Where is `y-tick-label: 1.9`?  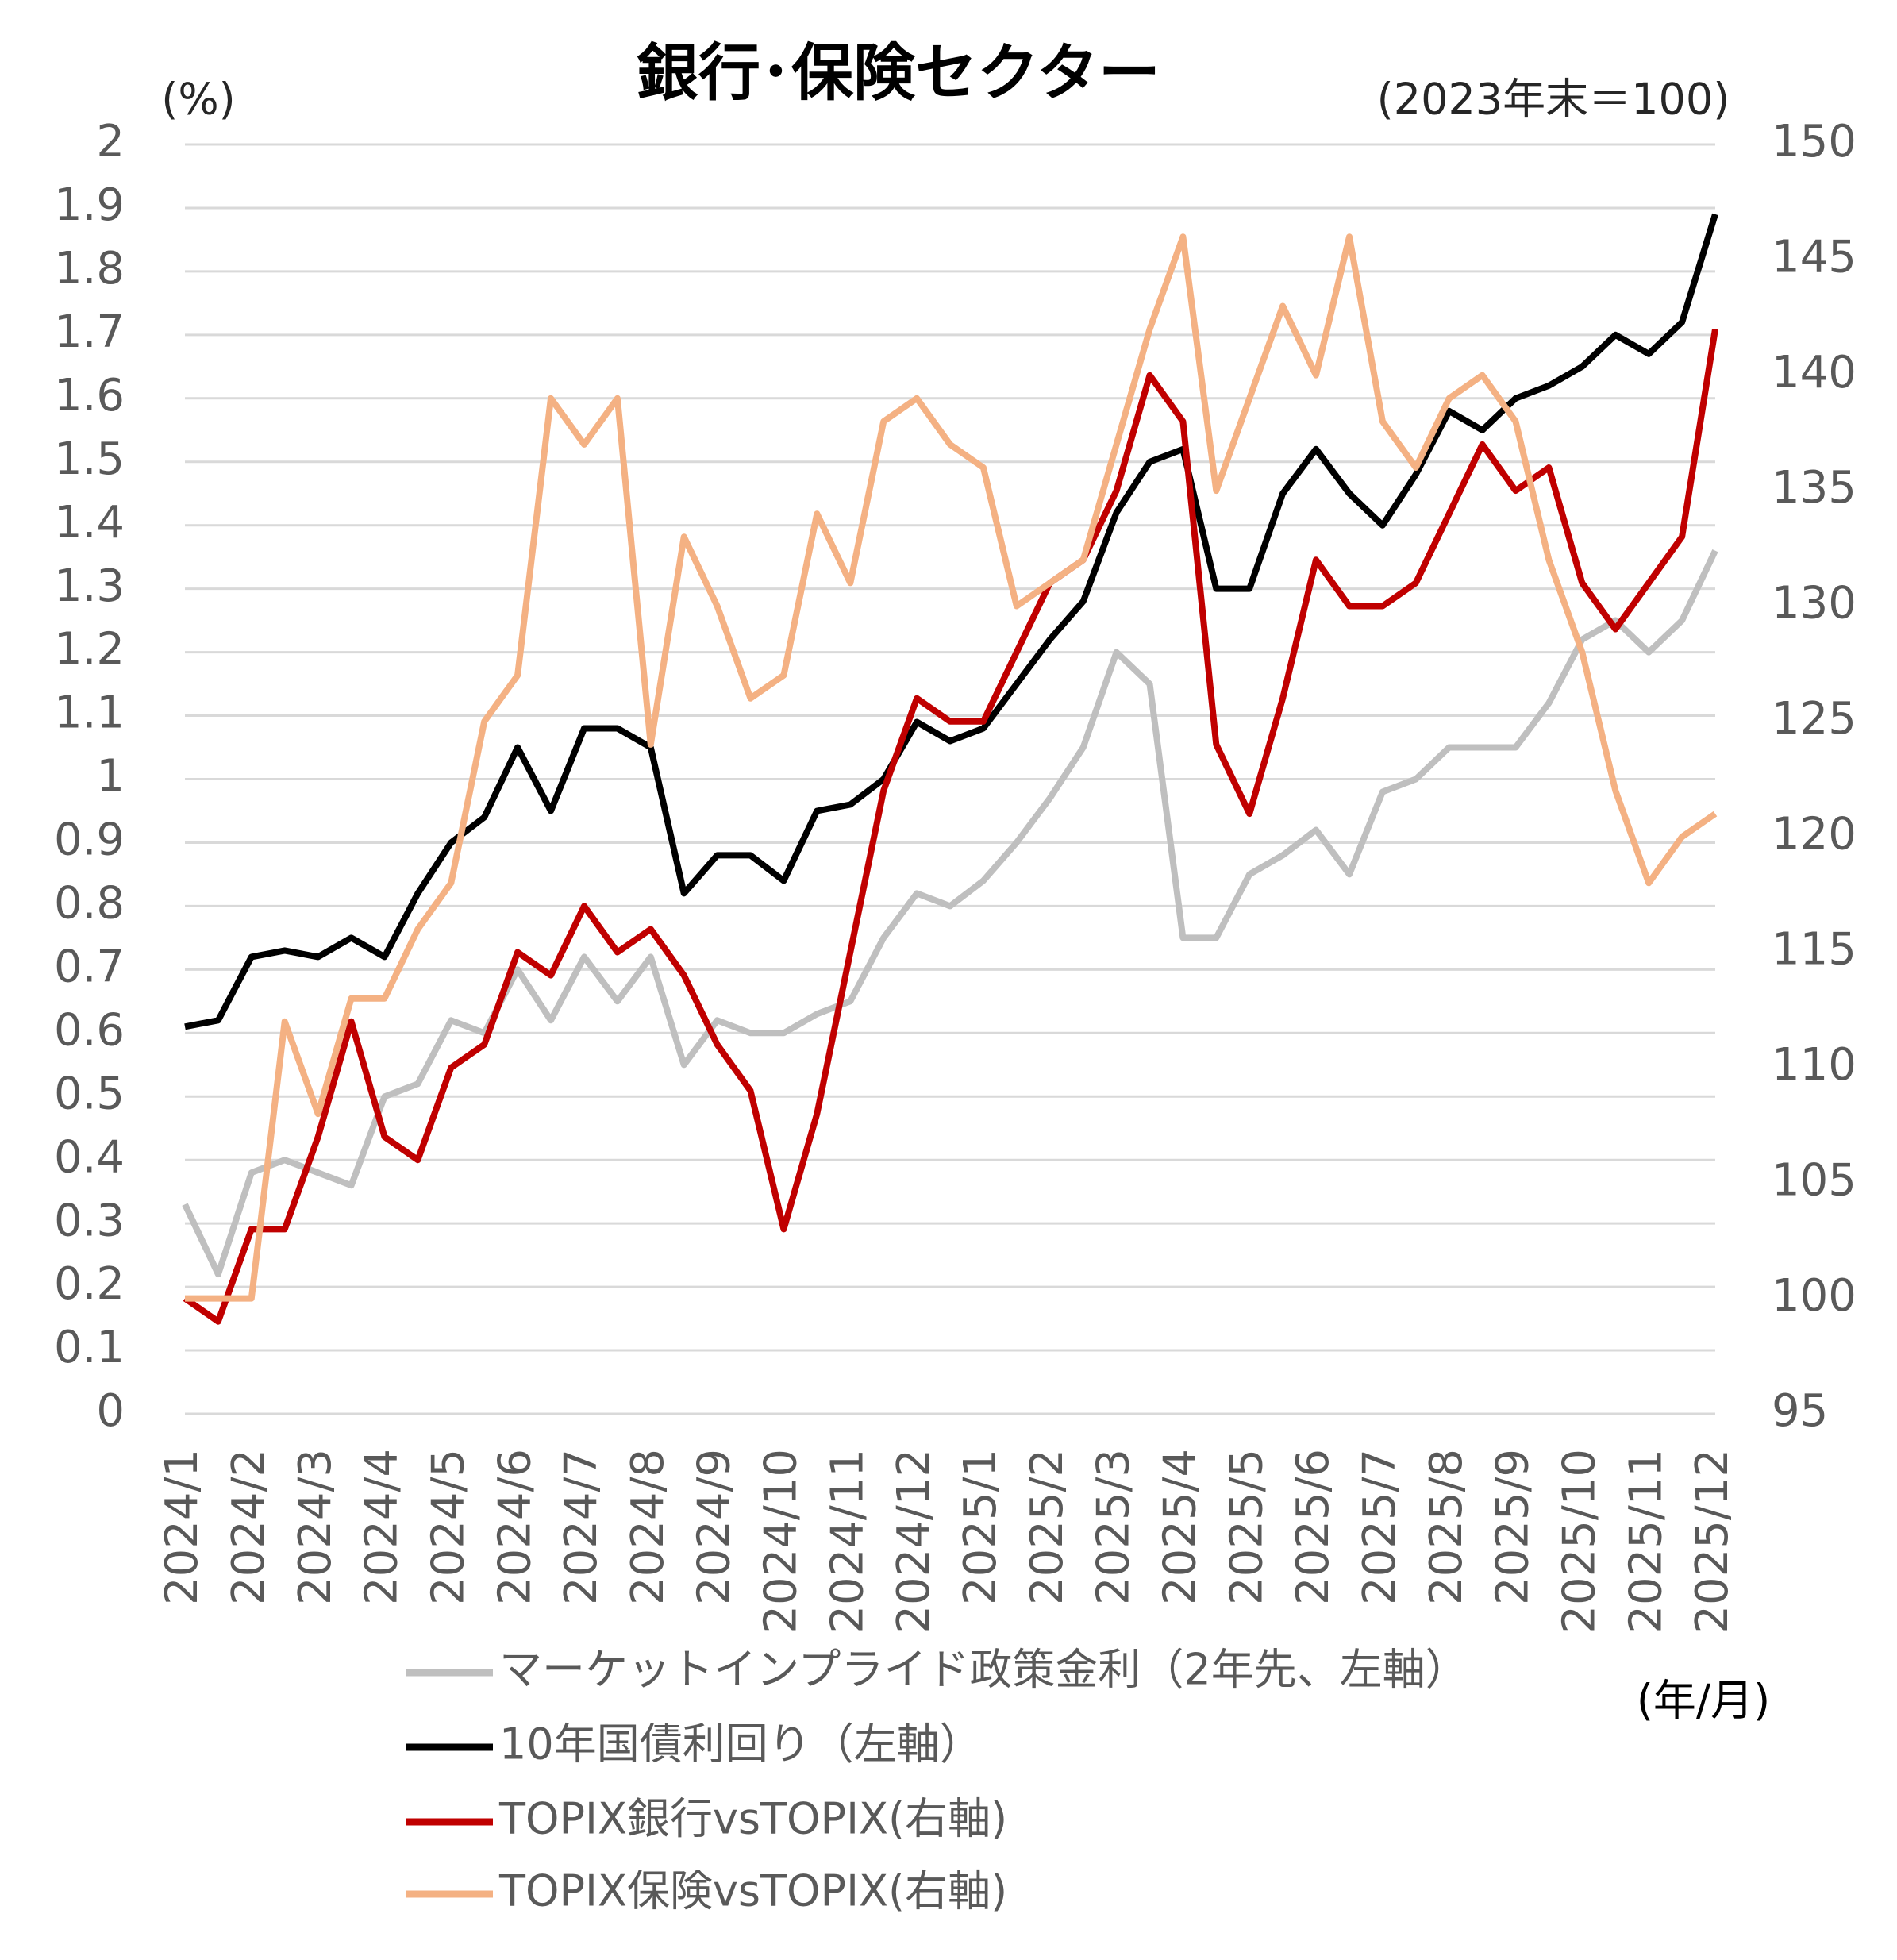 y-tick-label: 1.9 is located at coordinates (89, 205).